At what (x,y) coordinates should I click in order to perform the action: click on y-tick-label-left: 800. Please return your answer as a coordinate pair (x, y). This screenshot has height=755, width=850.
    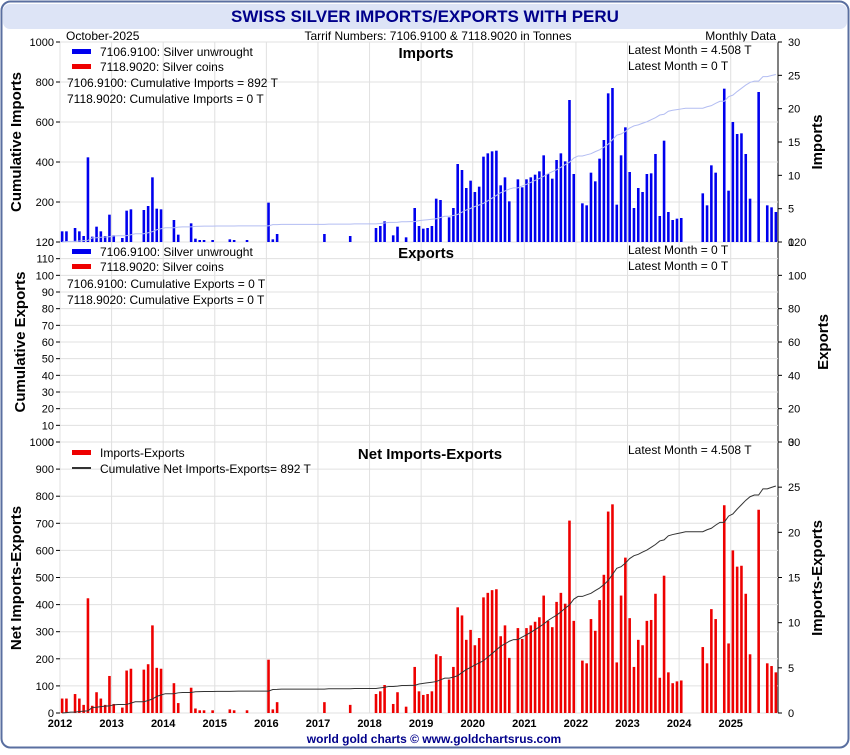
    Looking at the image, I should click on (45, 497).